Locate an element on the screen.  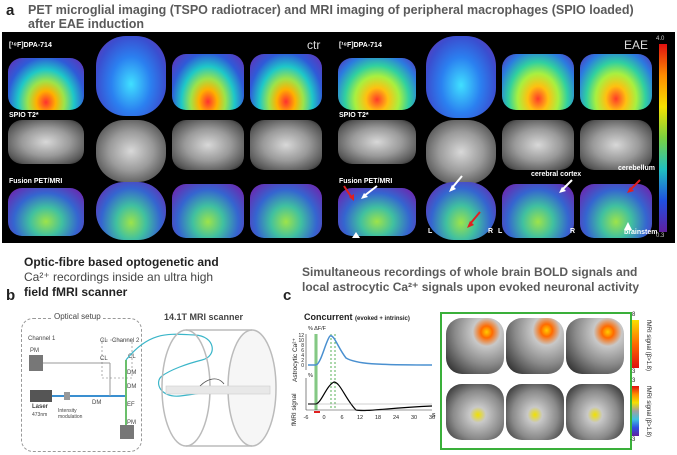
bold-trace is located at coordinates (370, 396).